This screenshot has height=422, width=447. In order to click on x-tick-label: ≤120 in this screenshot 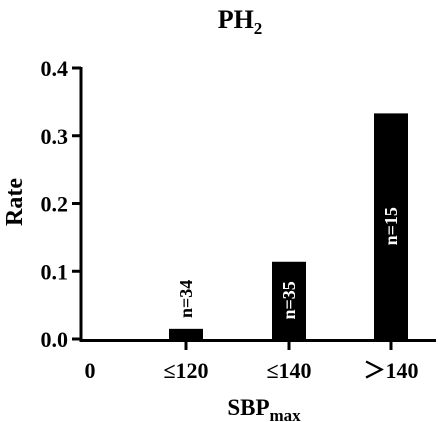, I will do `click(185, 370)`.